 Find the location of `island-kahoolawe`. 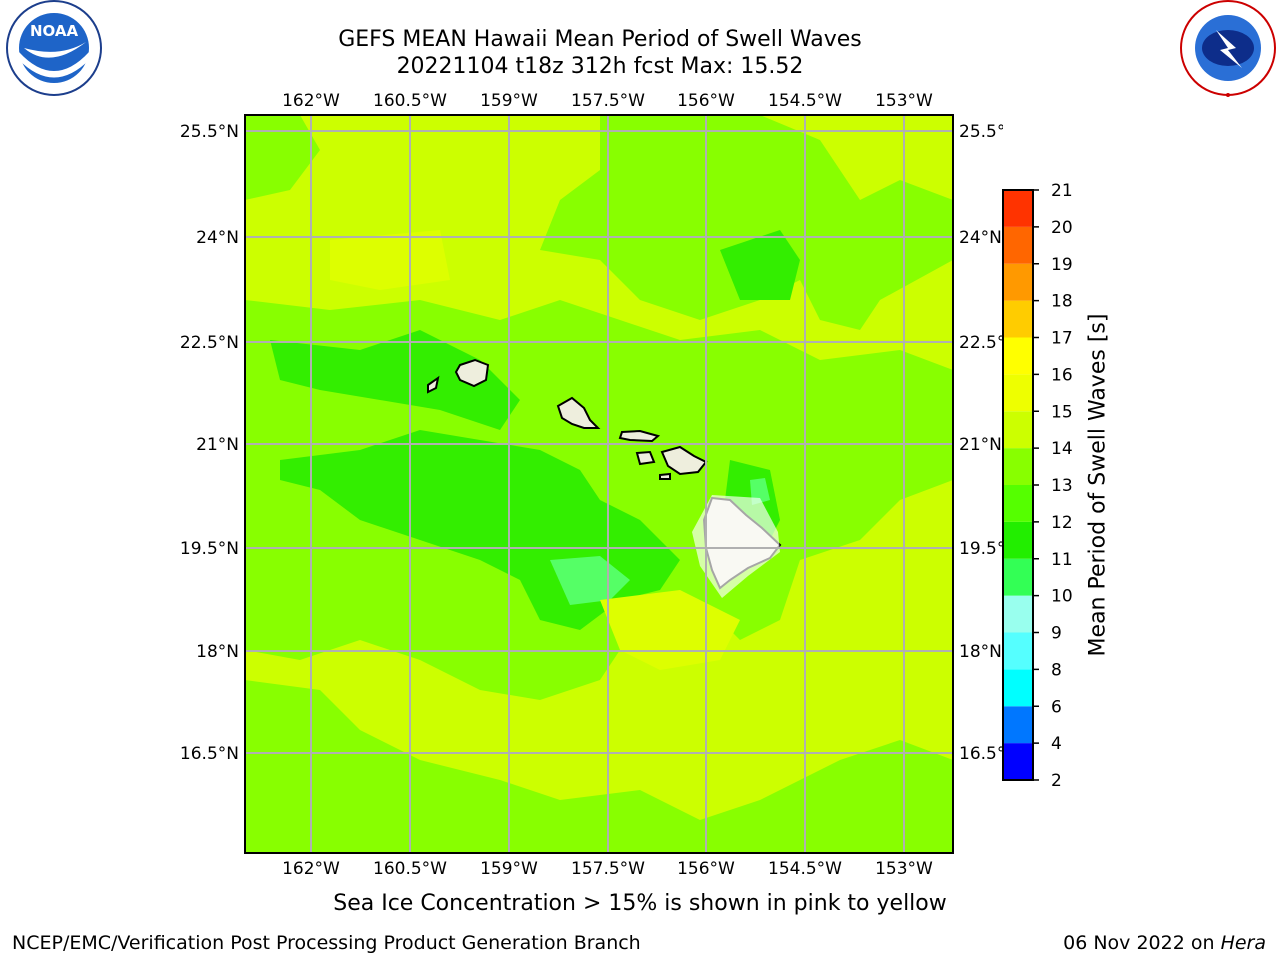

island-kahoolawe is located at coordinates (665, 476).